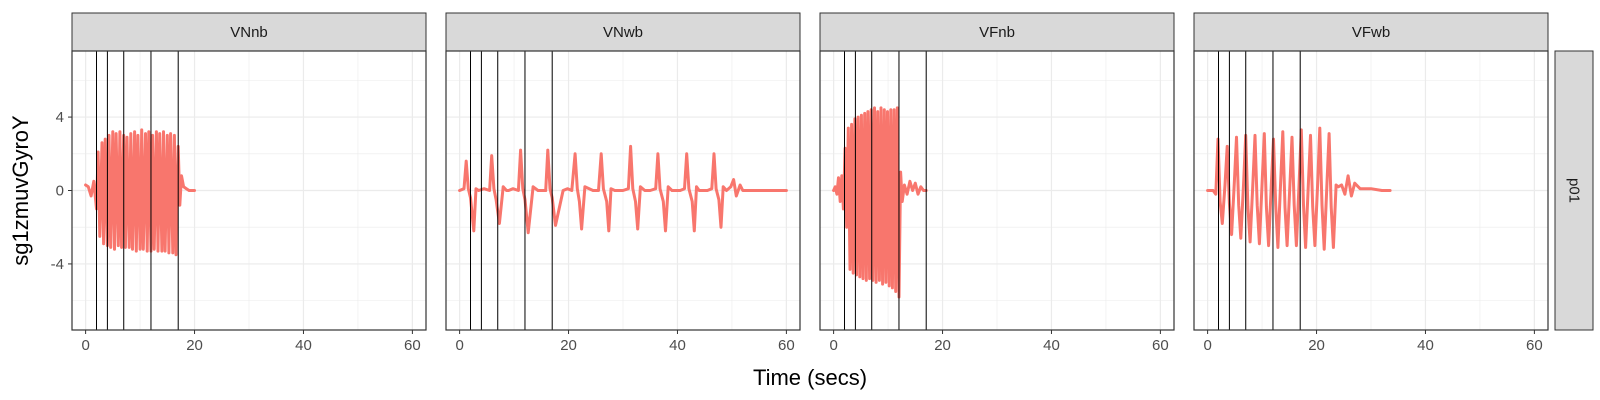 The width and height of the screenshot is (1600, 400). I want to click on y-tick-label: 4, so click(60, 117).